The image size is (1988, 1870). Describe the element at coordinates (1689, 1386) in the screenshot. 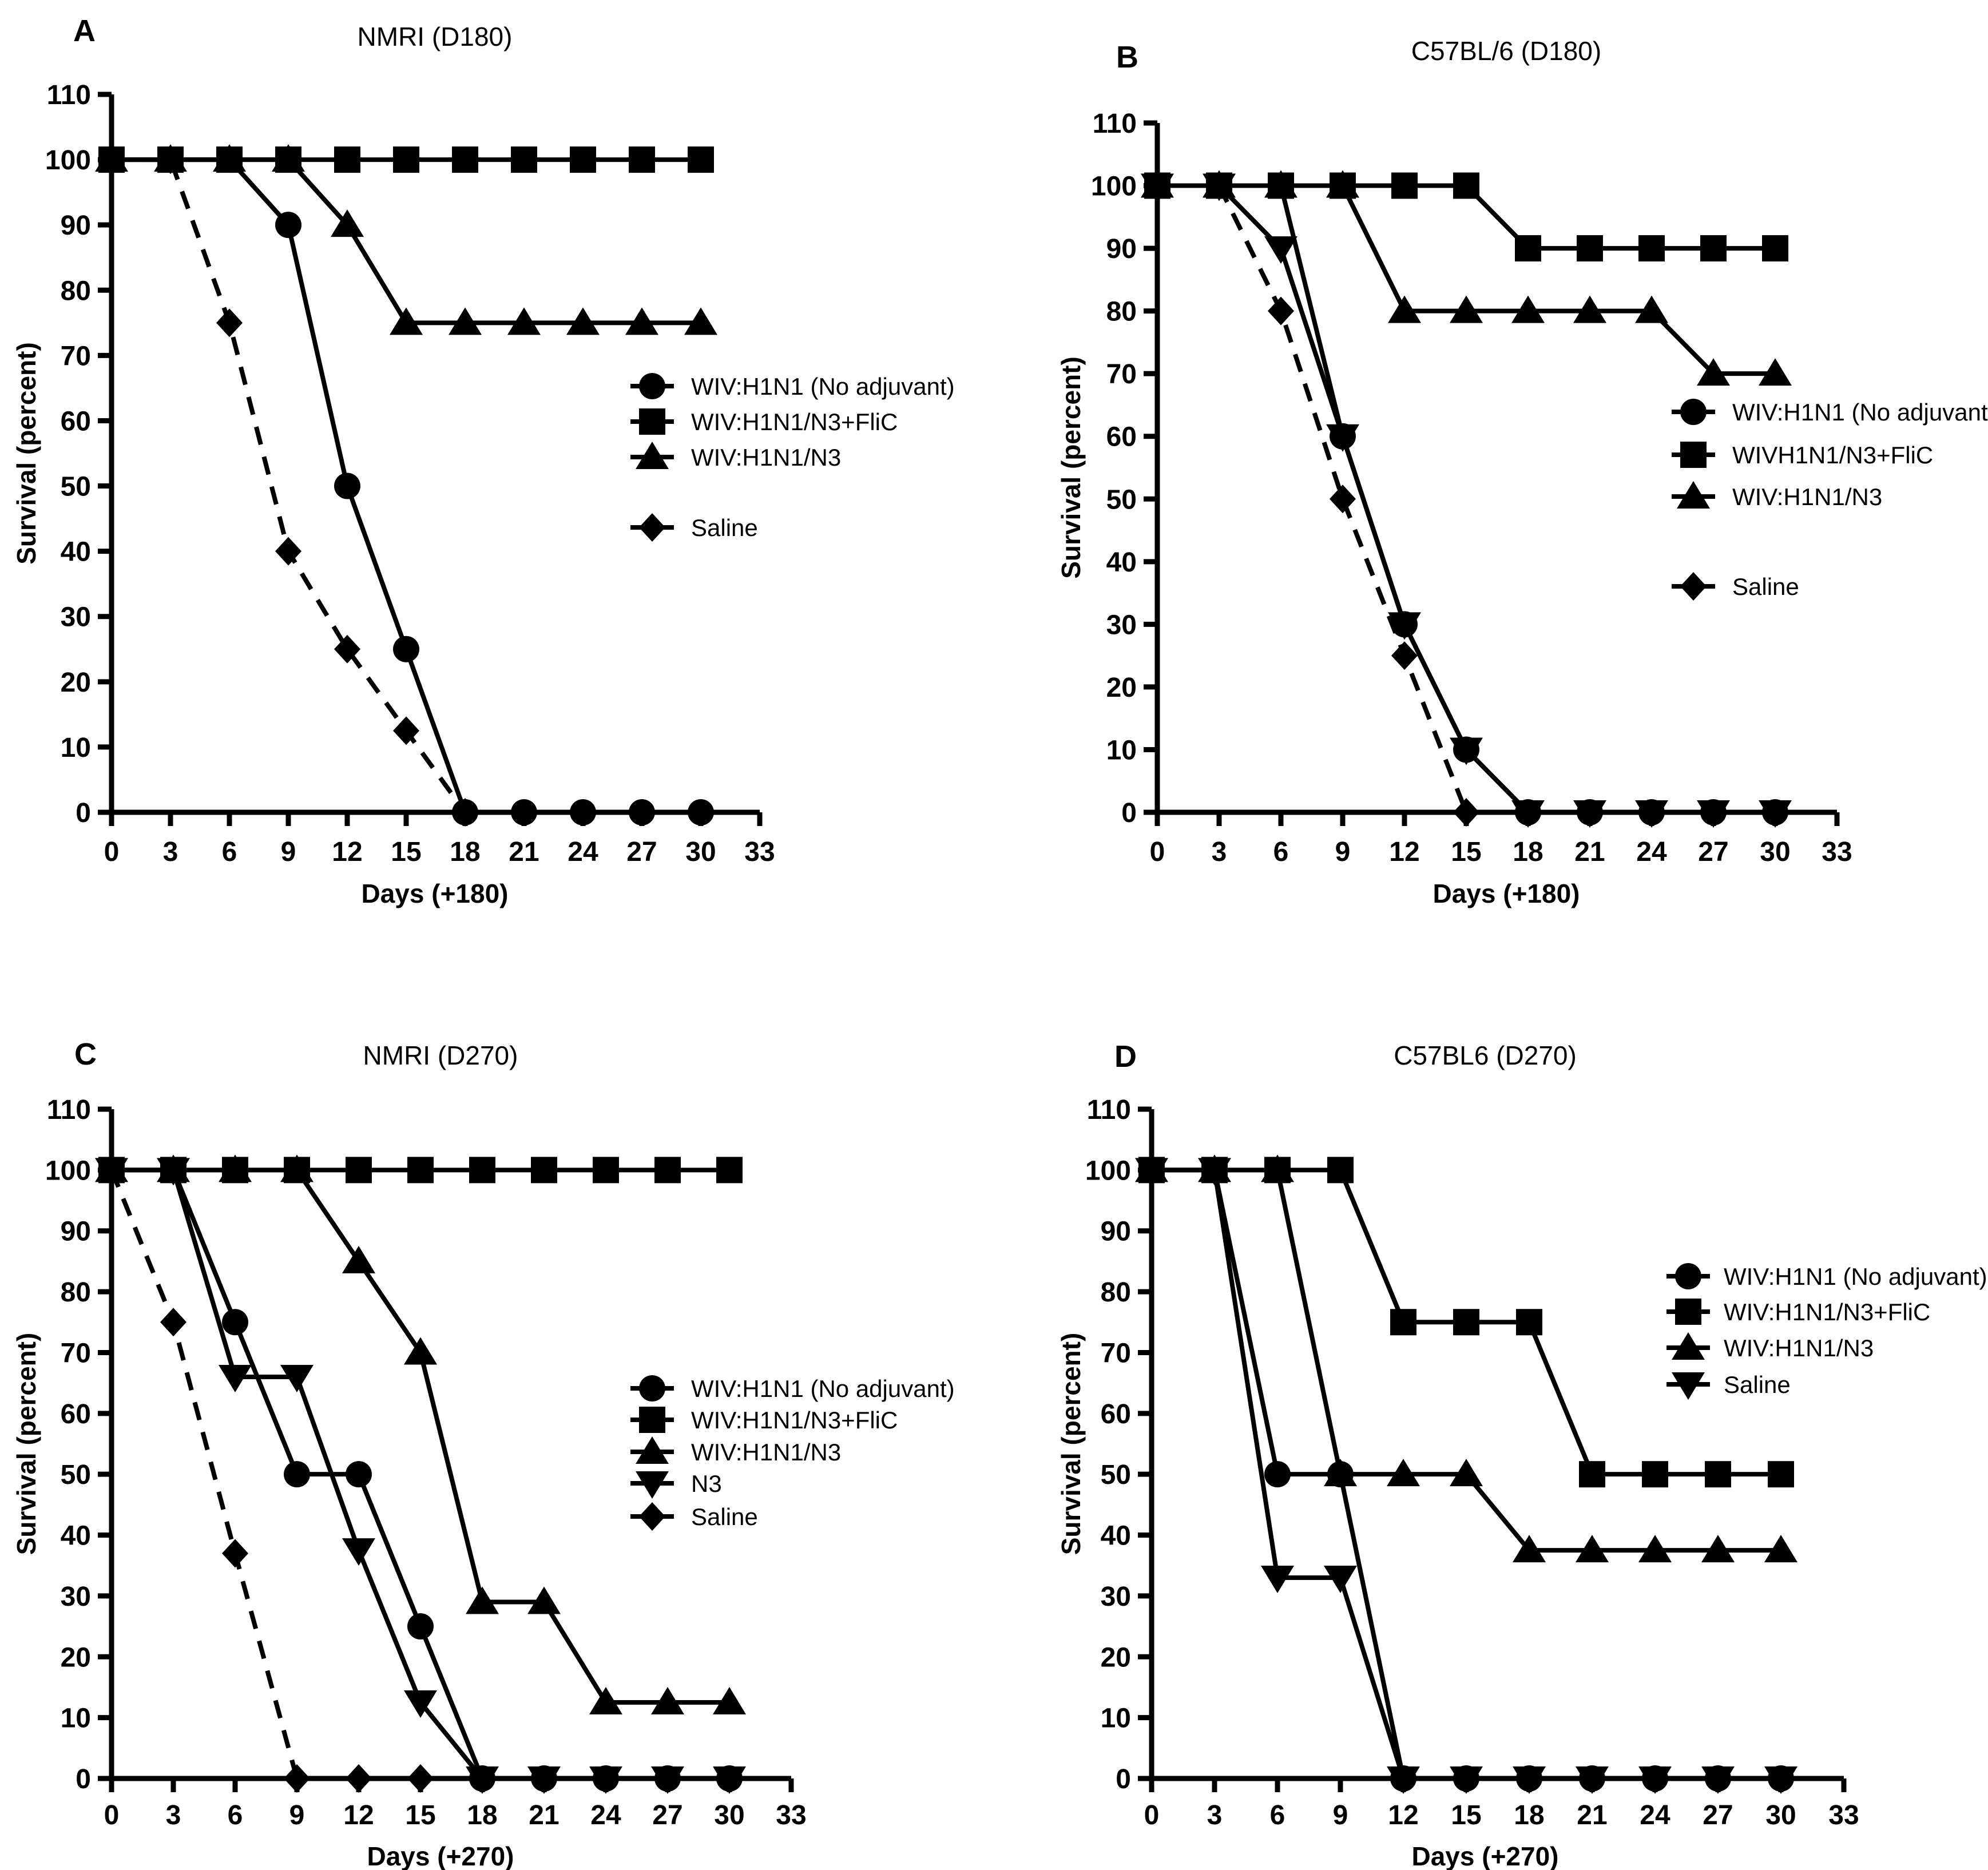

I see `legend-triangle-down-icon` at that location.